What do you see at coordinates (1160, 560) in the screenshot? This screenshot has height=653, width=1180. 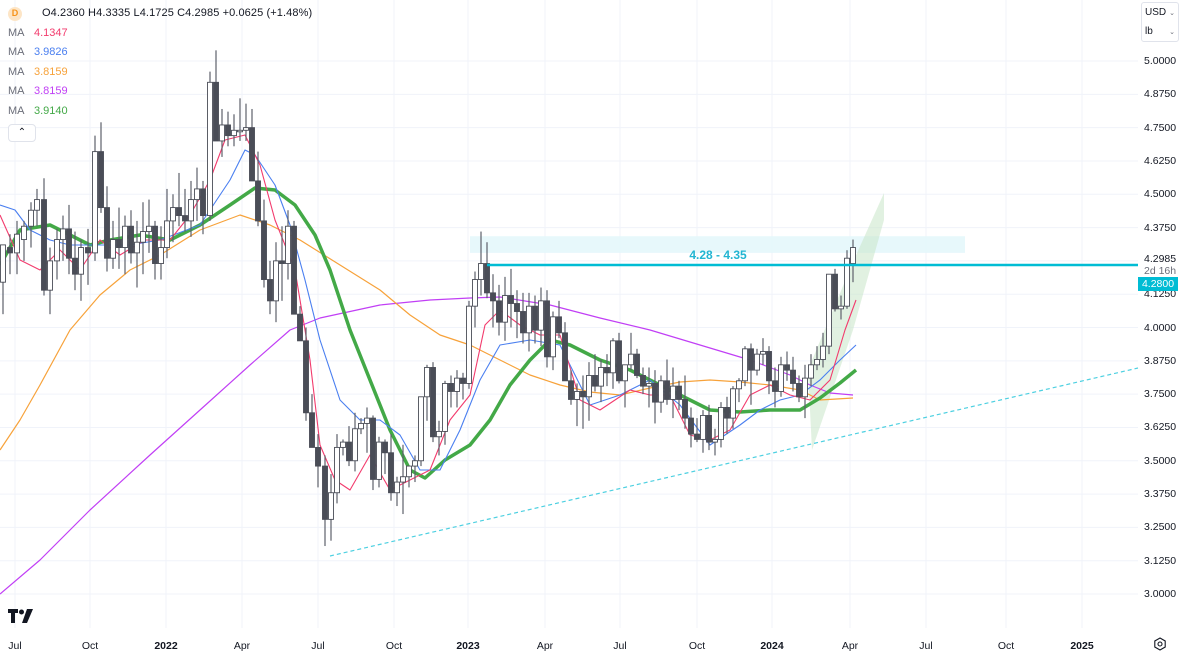 I see `price-tick: 3.1250` at bounding box center [1160, 560].